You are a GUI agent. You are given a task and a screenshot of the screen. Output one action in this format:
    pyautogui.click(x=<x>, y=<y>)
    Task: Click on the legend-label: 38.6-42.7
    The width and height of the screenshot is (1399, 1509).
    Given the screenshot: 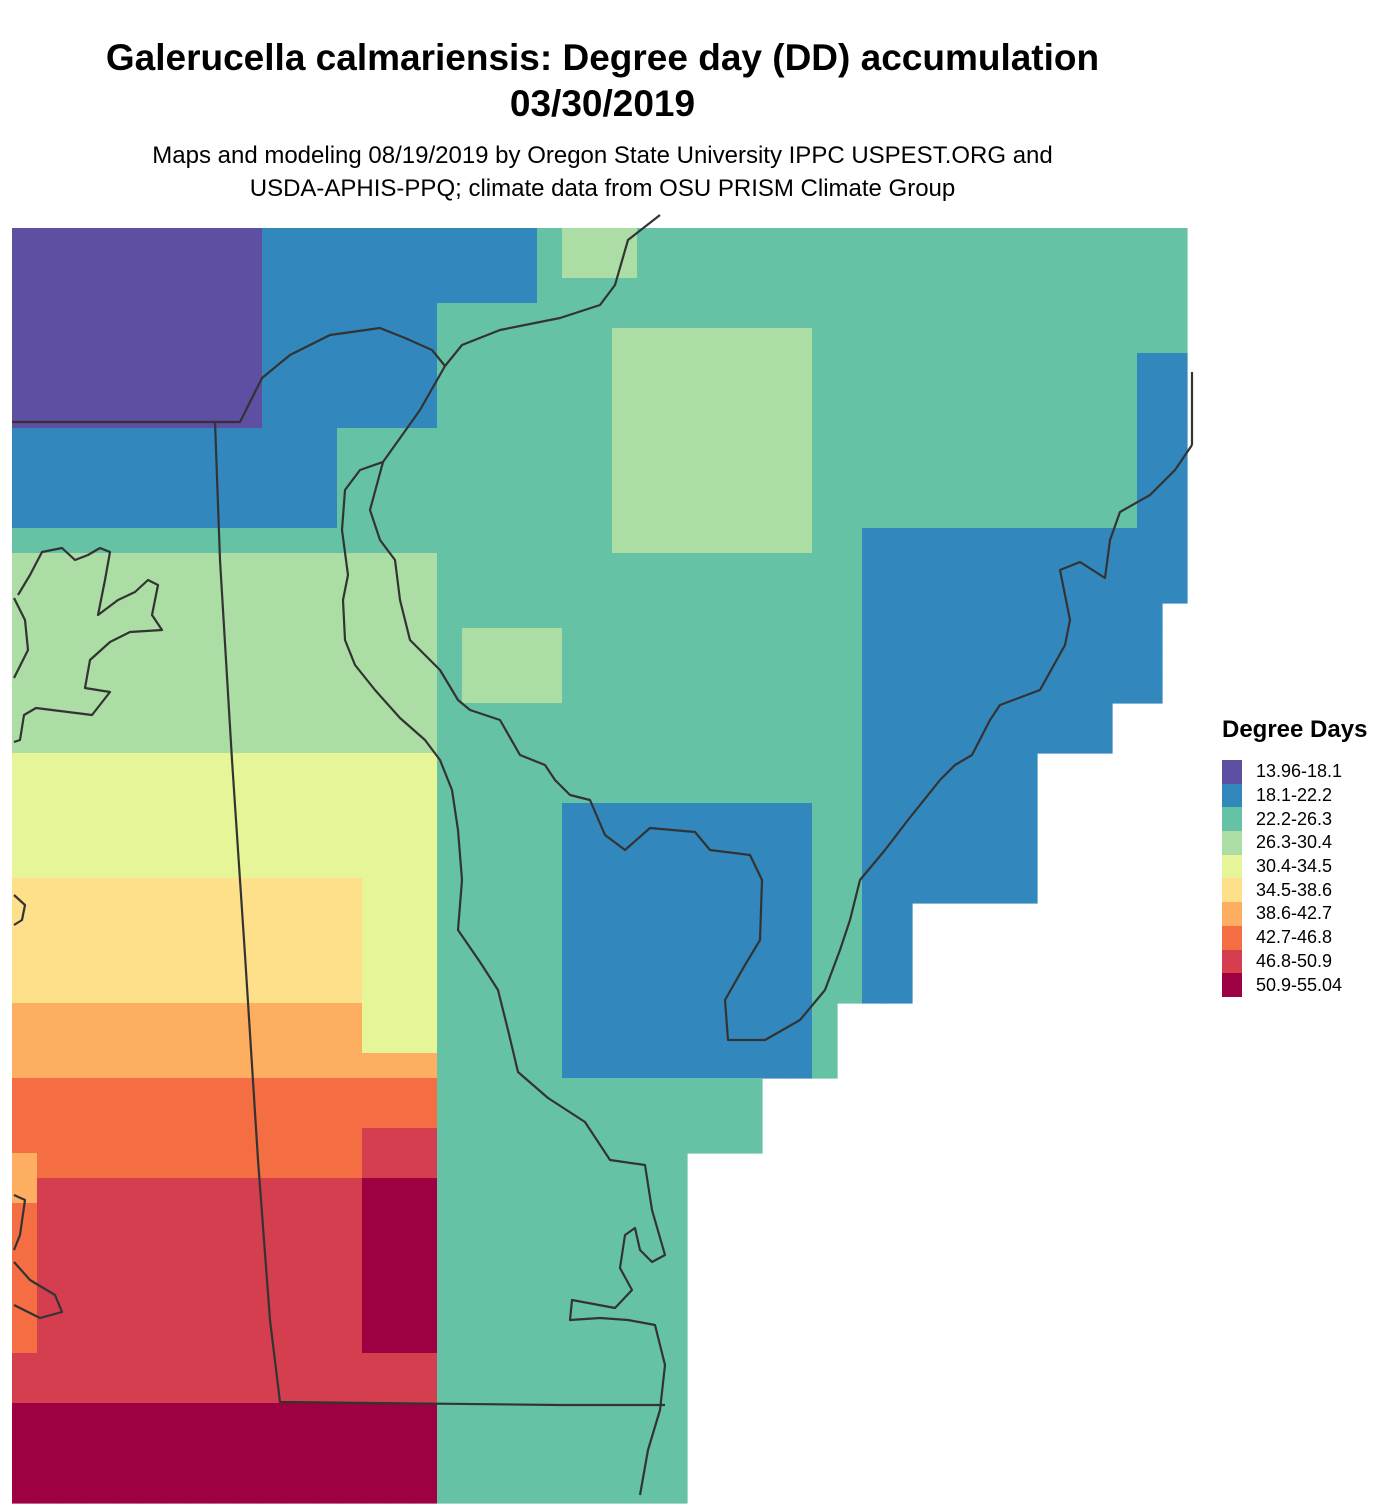 What is the action you would take?
    pyautogui.click(x=1294, y=913)
    